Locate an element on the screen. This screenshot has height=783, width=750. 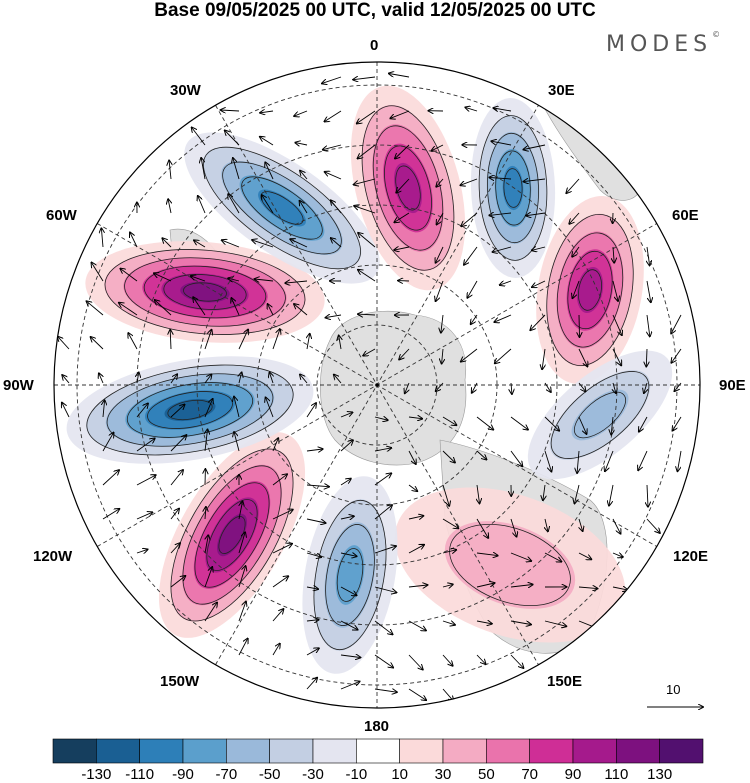
colorbar-tick-label: -50 is located at coordinates (269, 774).